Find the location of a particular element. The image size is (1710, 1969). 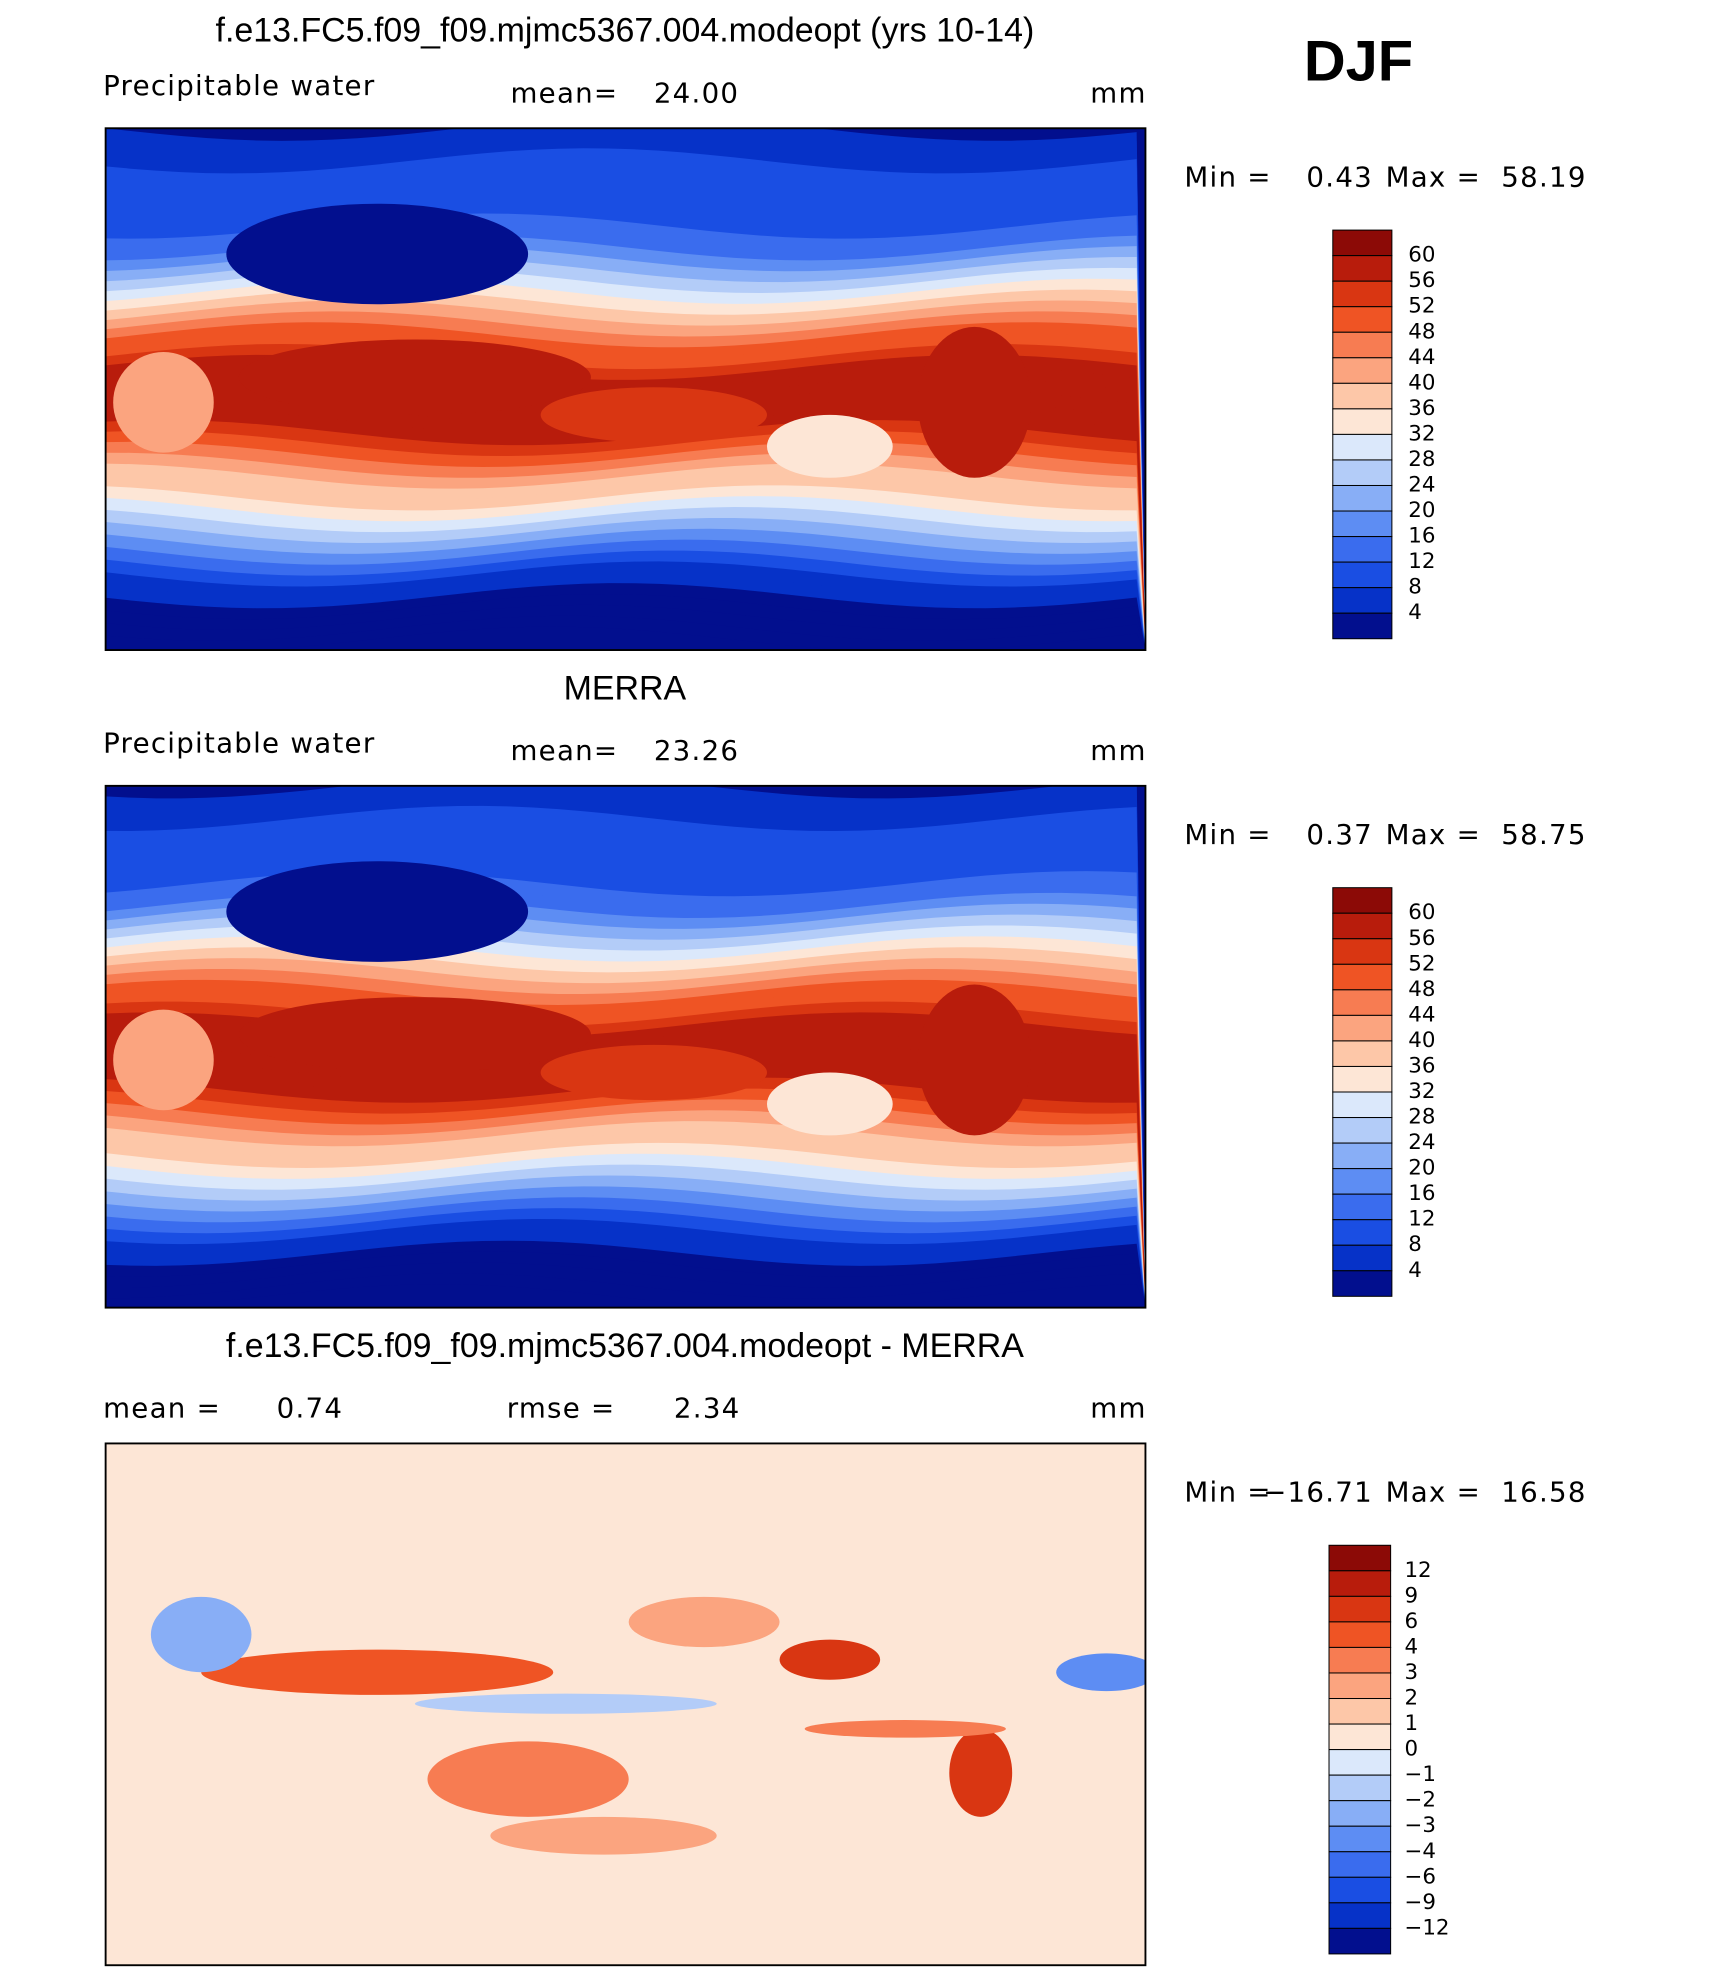

stat-value: 0.74 is located at coordinates (310, 1407).